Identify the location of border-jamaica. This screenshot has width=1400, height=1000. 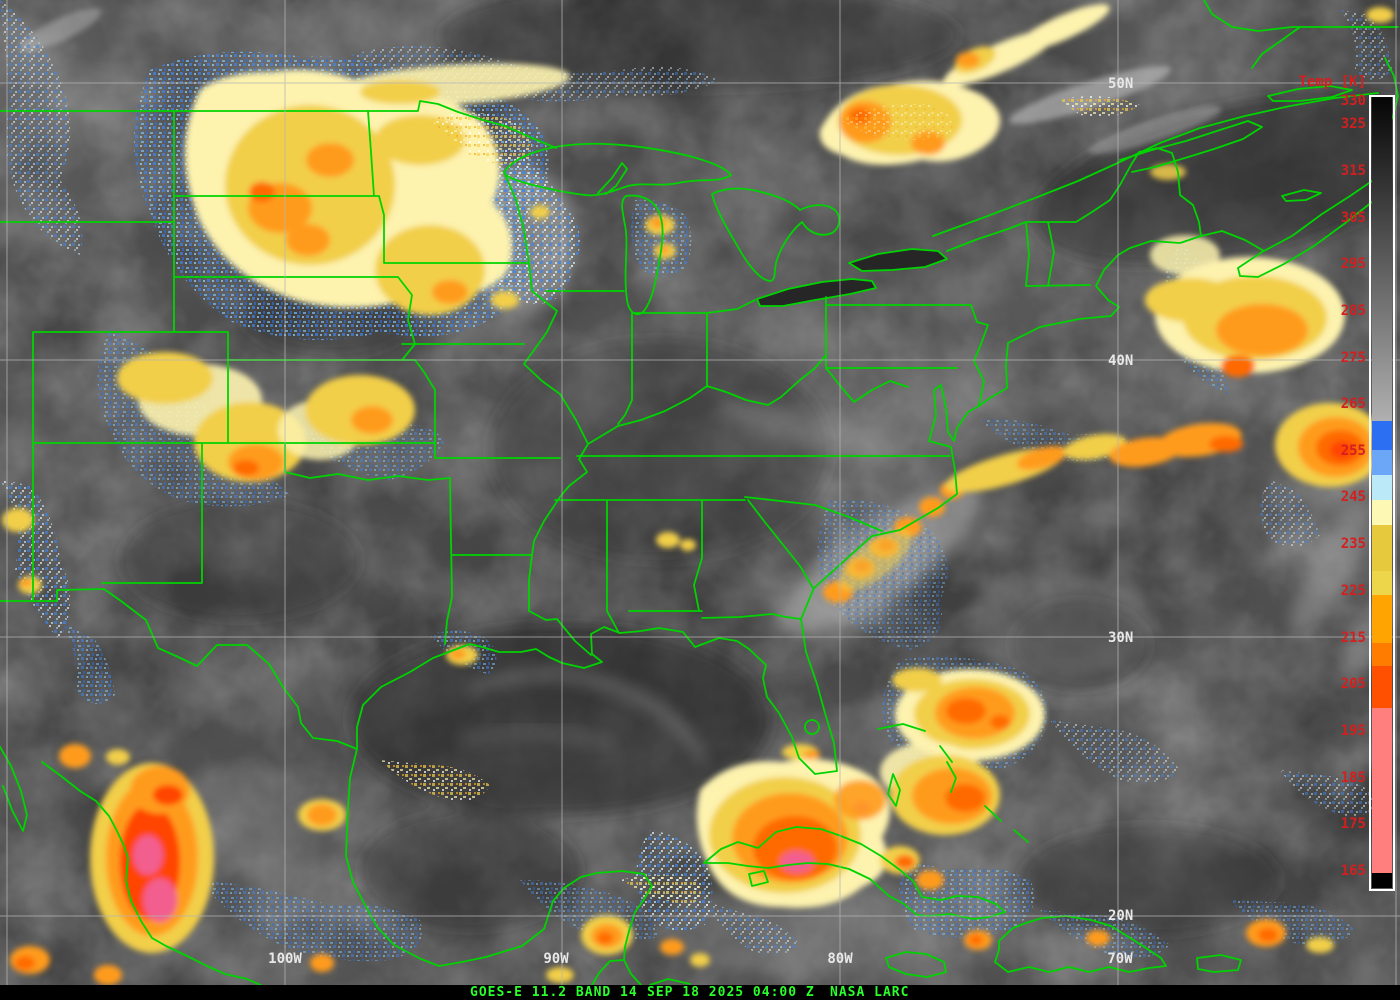
(916, 964).